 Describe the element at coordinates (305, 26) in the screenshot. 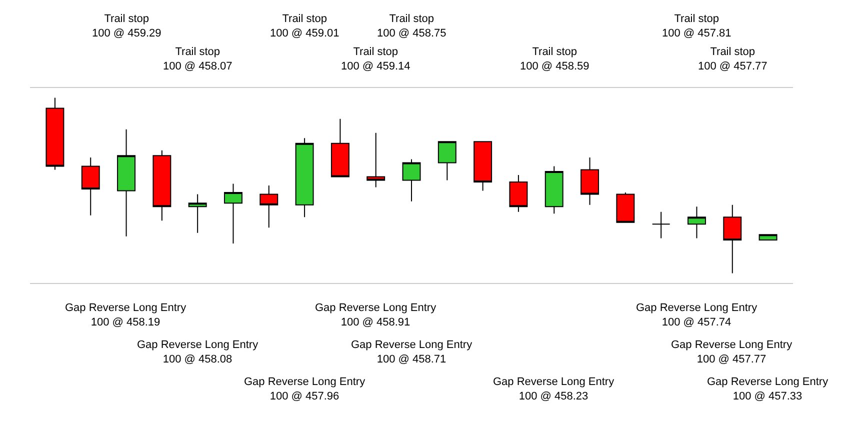

I see `text: Trail stop 100 @ 459.01` at that location.